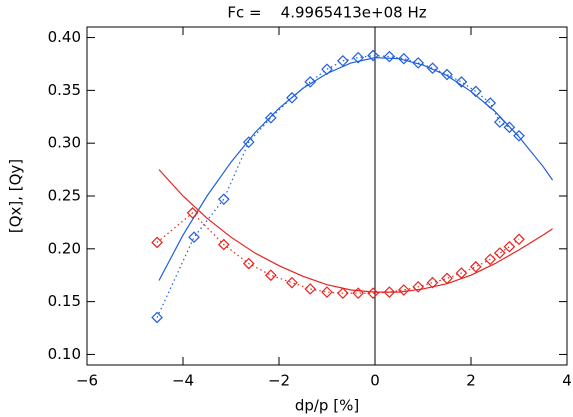 Image resolution: width=573 pixels, height=417 pixels. I want to click on y-tick-label: 0.15, so click(64, 301).